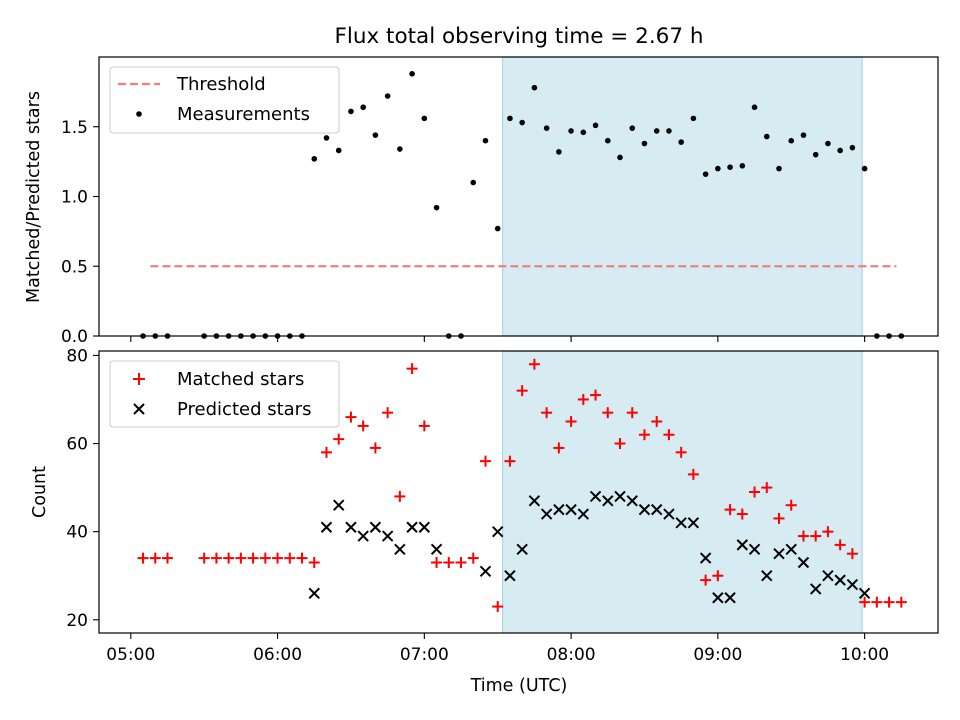 This screenshot has width=960, height=720. Describe the element at coordinates (682, 492) in the screenshot. I see `shaded-observing-window` at that location.